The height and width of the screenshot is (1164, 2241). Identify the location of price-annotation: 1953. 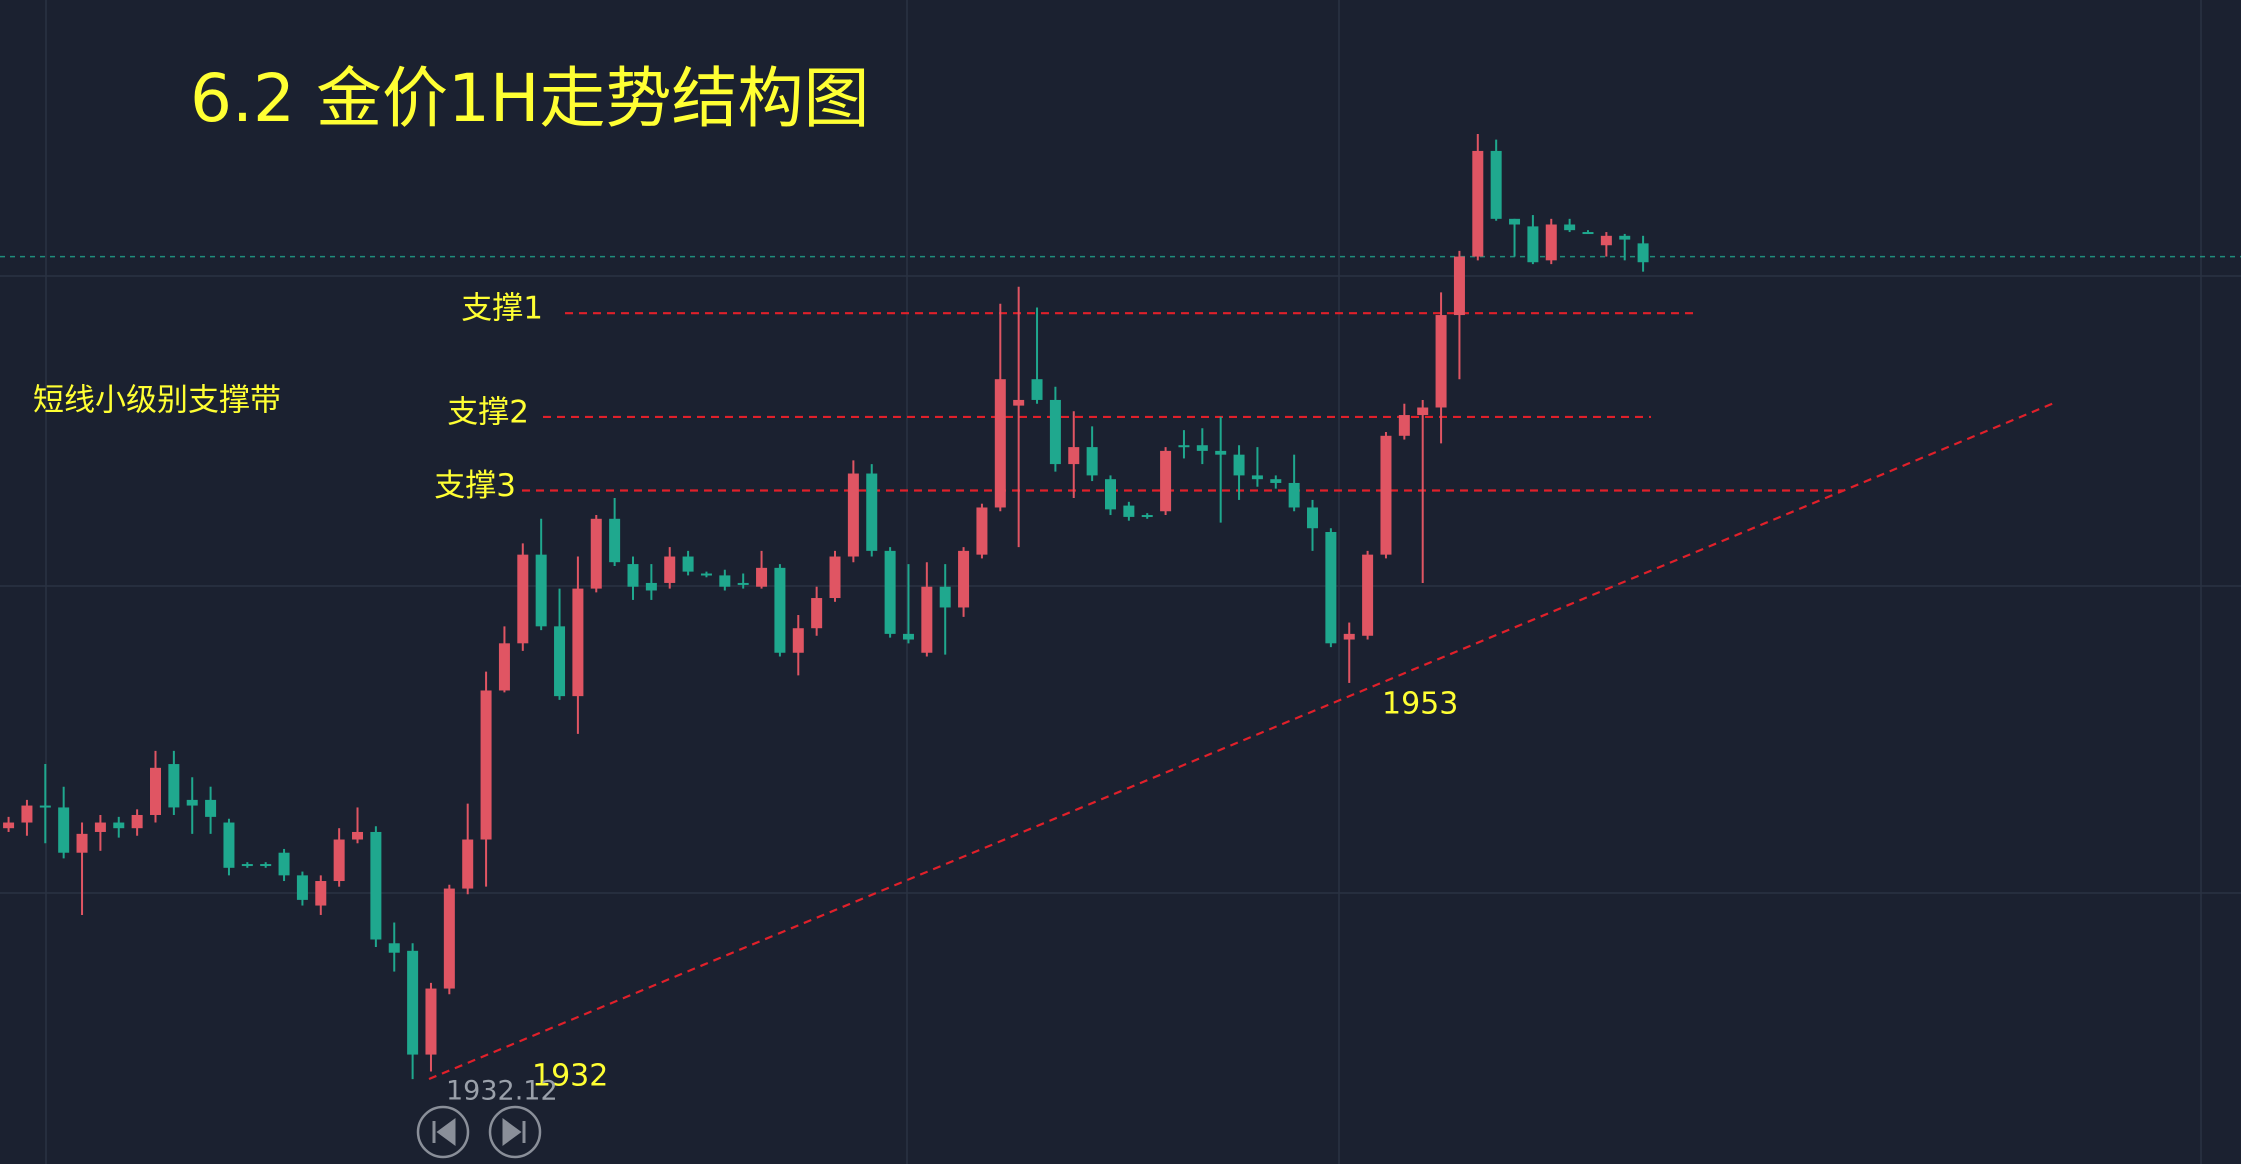
(1420, 703).